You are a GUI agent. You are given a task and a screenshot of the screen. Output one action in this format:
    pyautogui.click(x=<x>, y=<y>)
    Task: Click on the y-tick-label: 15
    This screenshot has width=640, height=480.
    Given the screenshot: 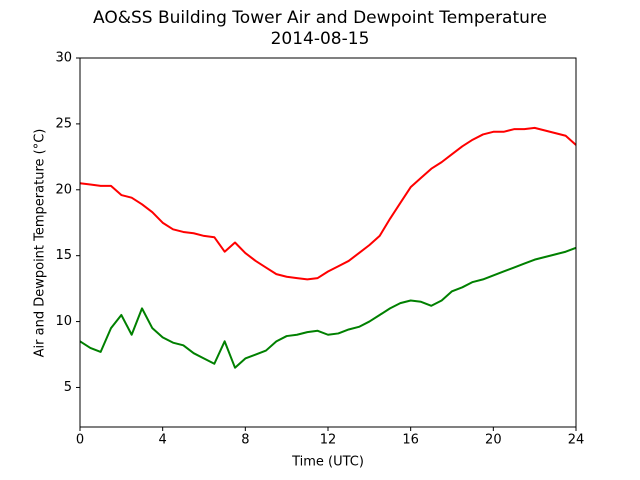 What is the action you would take?
    pyautogui.click(x=63, y=255)
    